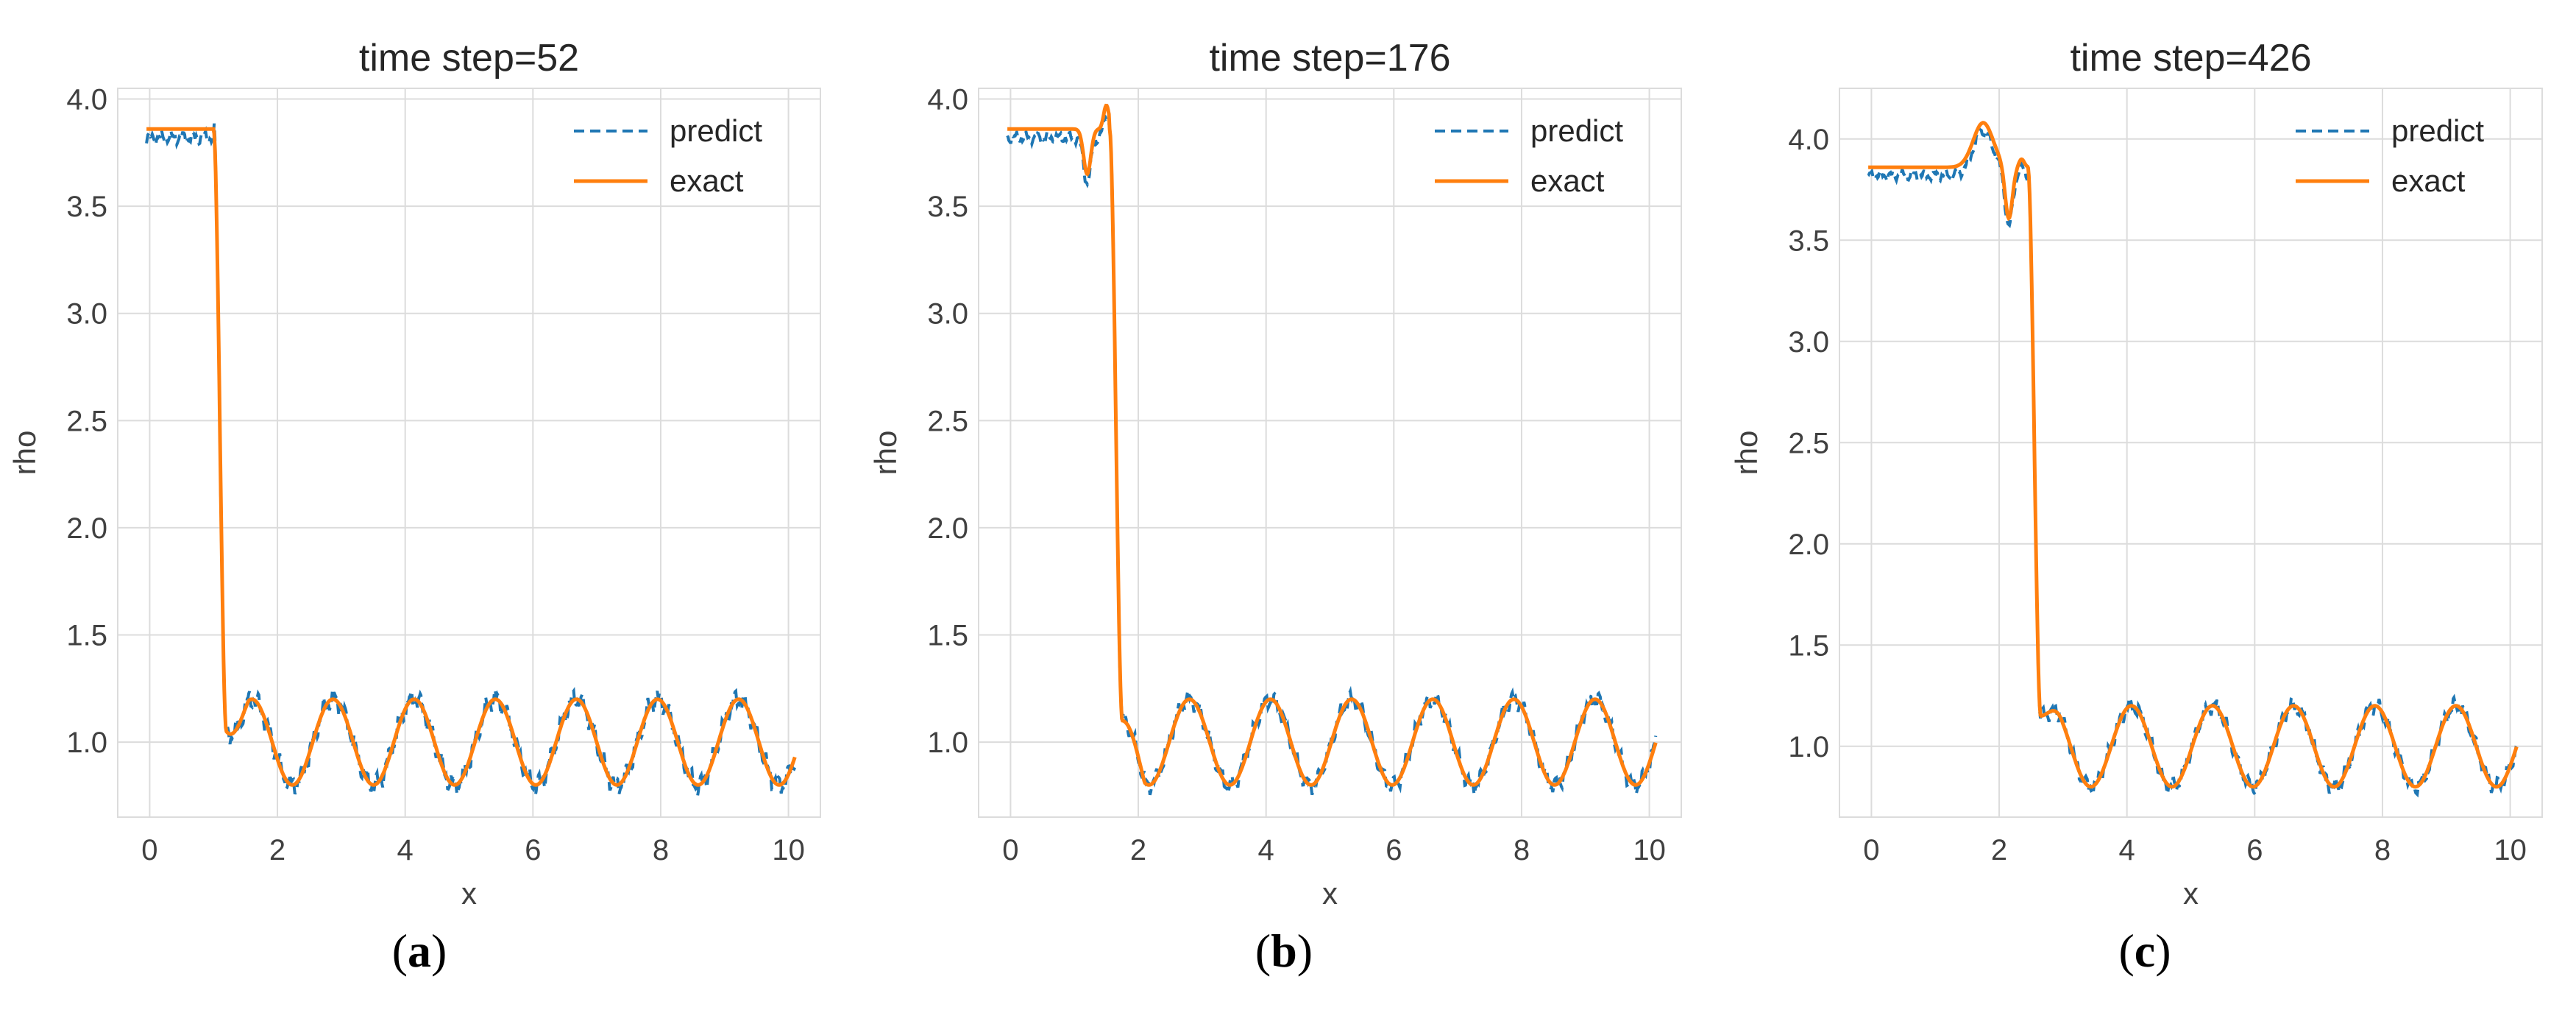  I want to click on chart-title: time step=176, so click(1329, 58).